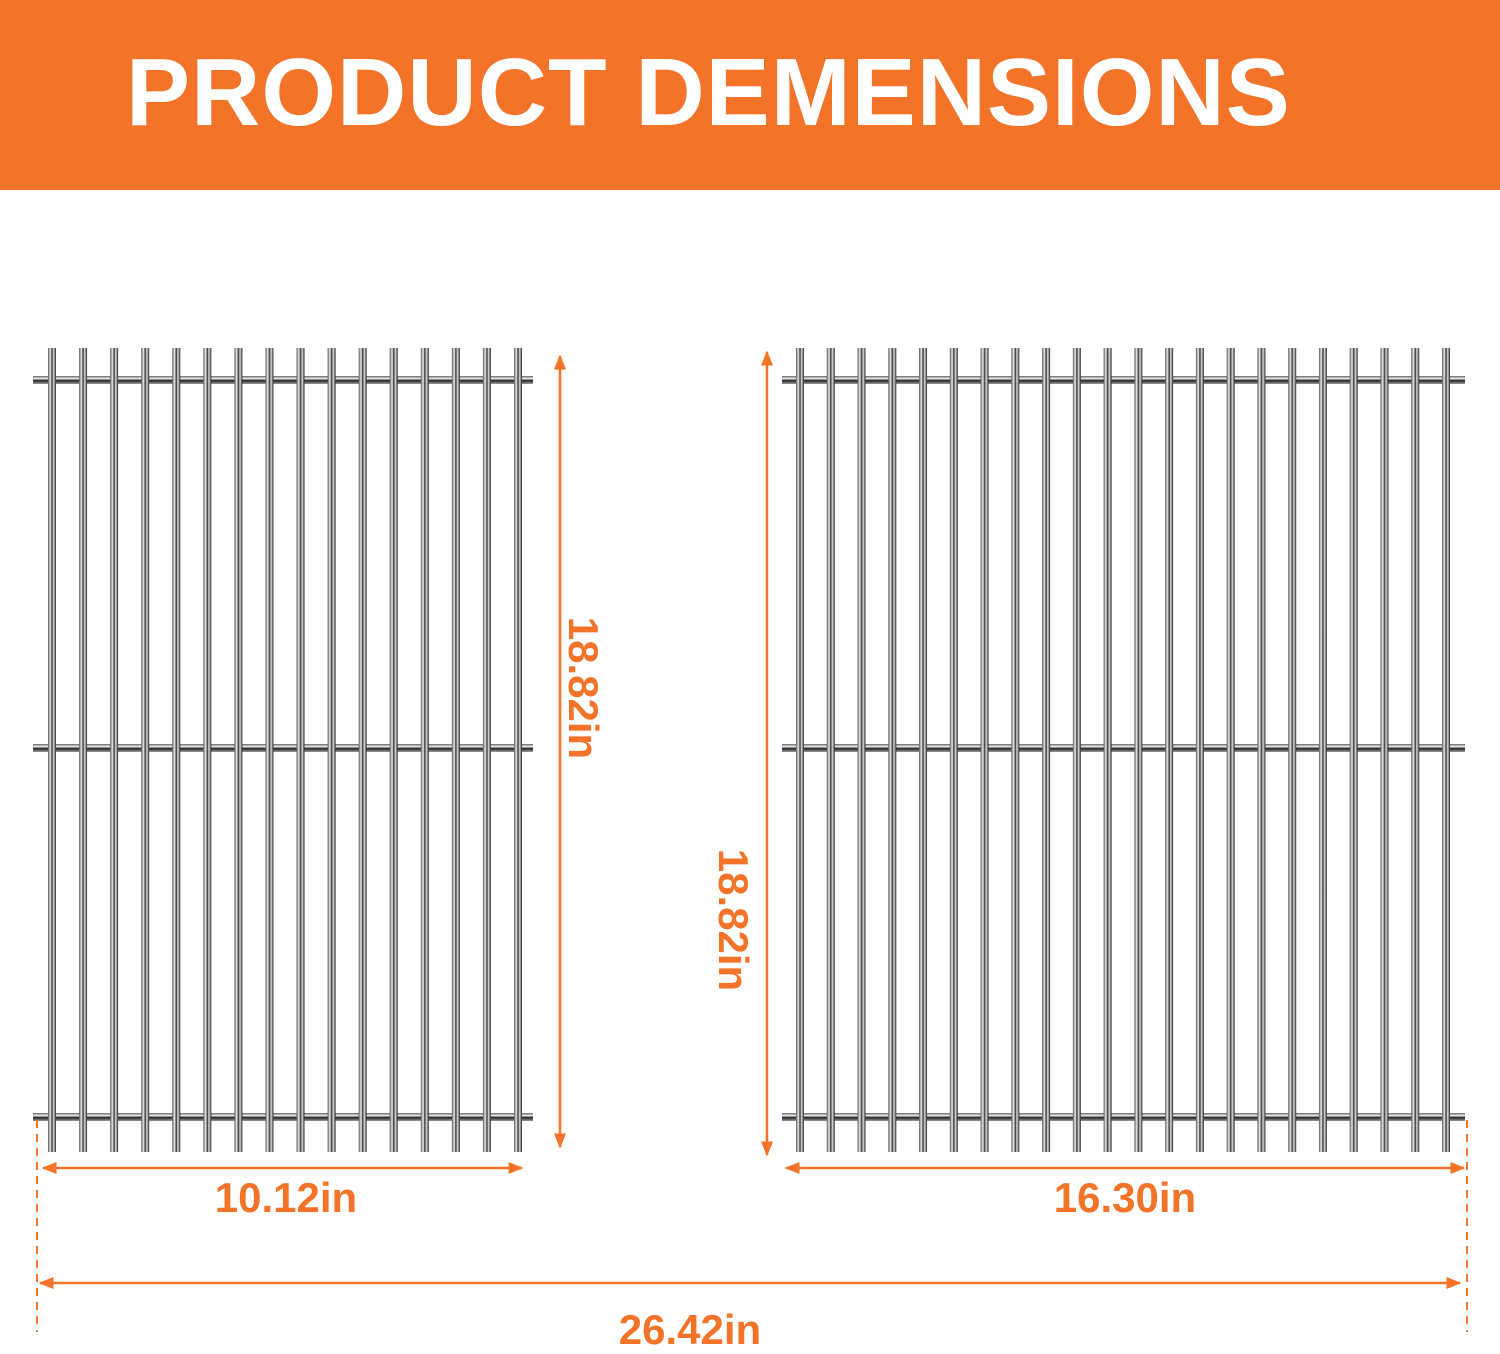  What do you see at coordinates (583, 688) in the screenshot?
I see `left-height-label: 18.82in` at bounding box center [583, 688].